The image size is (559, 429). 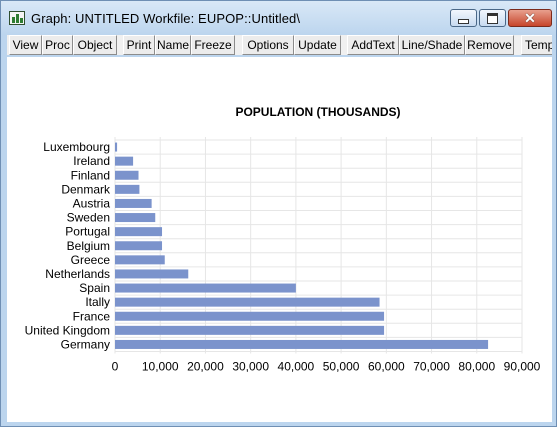 What do you see at coordinates (94, 288) in the screenshot?
I see `category-label: Spain` at bounding box center [94, 288].